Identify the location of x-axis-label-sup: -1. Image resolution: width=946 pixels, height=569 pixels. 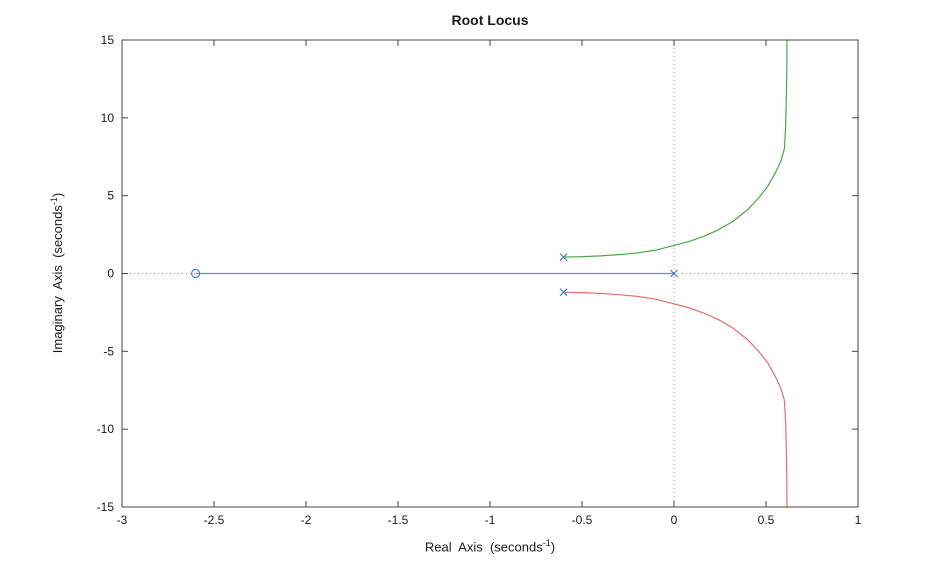
(546, 543).